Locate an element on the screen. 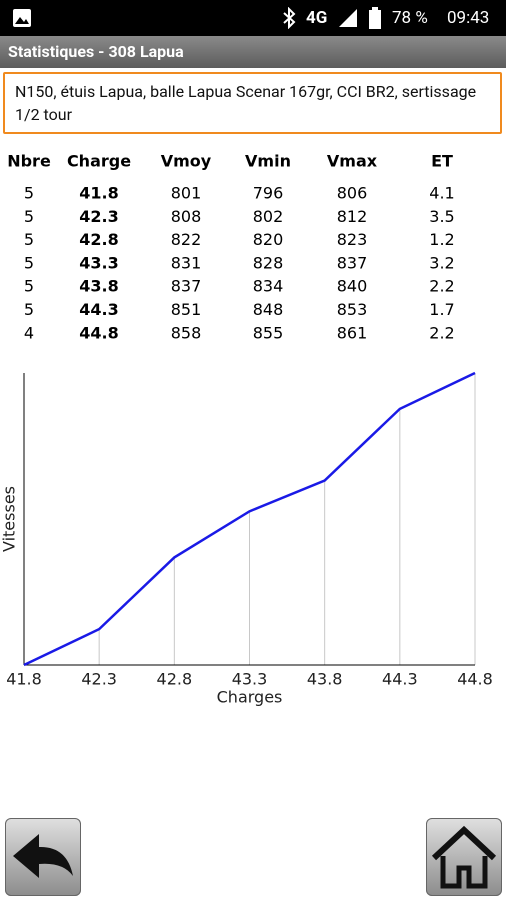 The width and height of the screenshot is (506, 900). table-cell: 796 is located at coordinates (268, 193).